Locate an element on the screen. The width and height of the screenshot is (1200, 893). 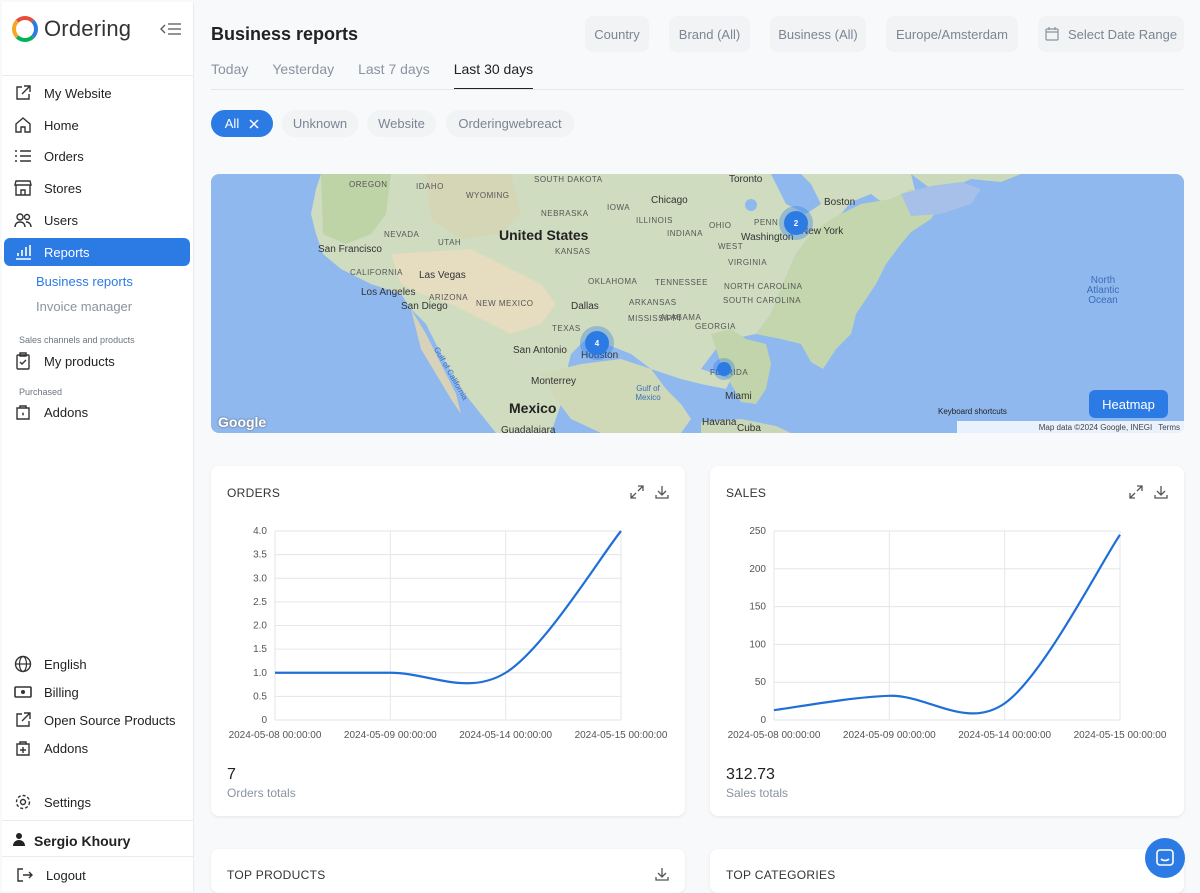
y-tick-label: 1.0 is located at coordinates (260, 673).